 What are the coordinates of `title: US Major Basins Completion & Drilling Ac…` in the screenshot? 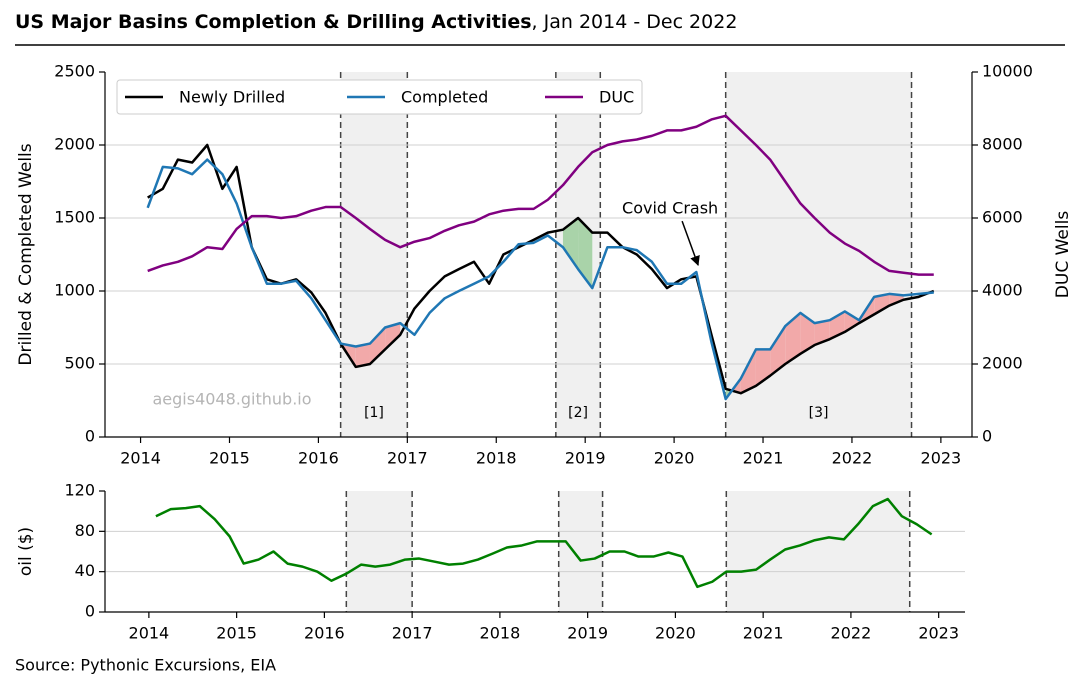 It's located at (376, 22).